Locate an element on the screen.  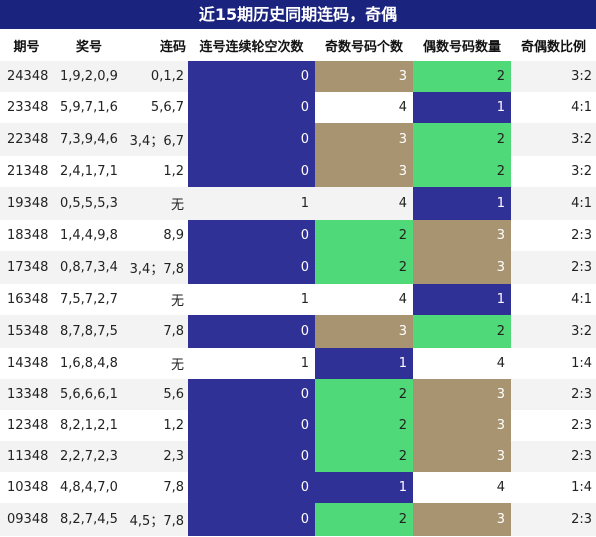
numbers-cell: 0,8,7,3,4 is located at coordinates (89, 267).